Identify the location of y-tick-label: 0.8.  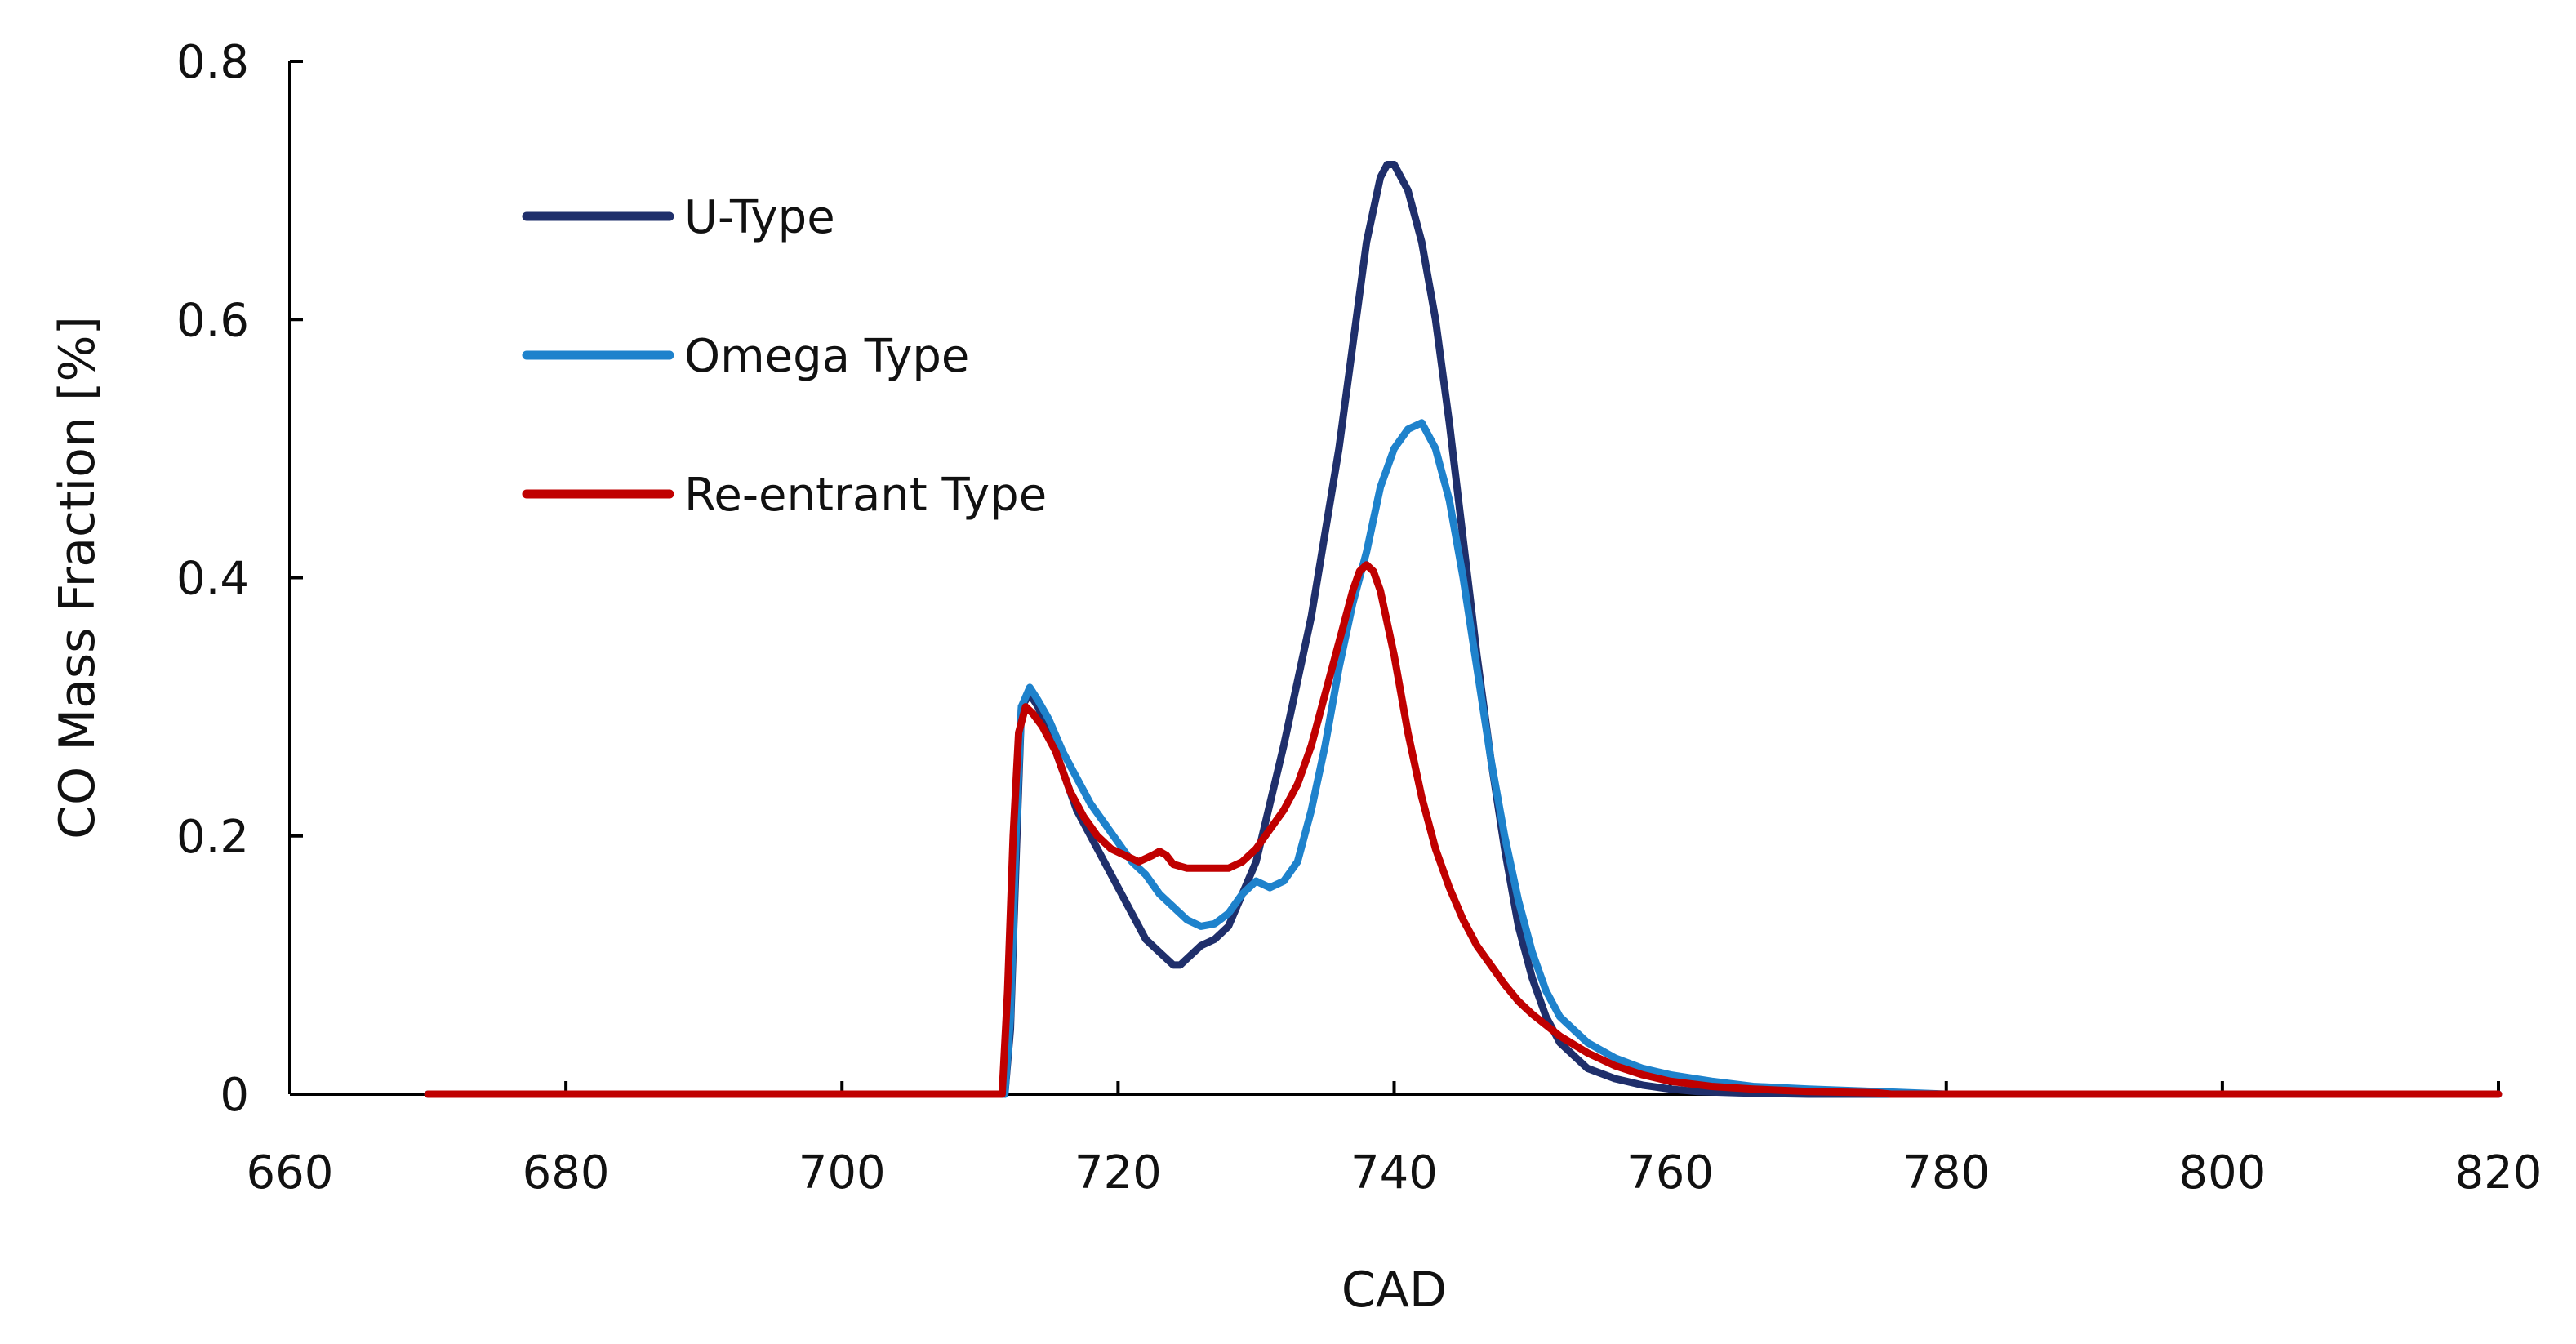
(212, 62).